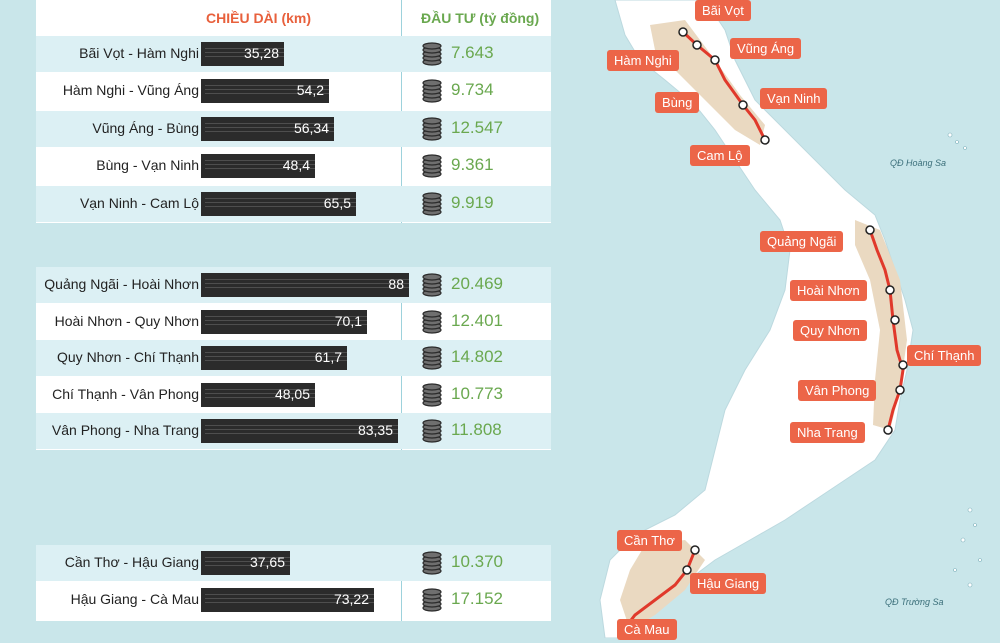 The height and width of the screenshot is (643, 1000). I want to click on label-chi-thanh: Chí Thạnh, so click(944, 355).